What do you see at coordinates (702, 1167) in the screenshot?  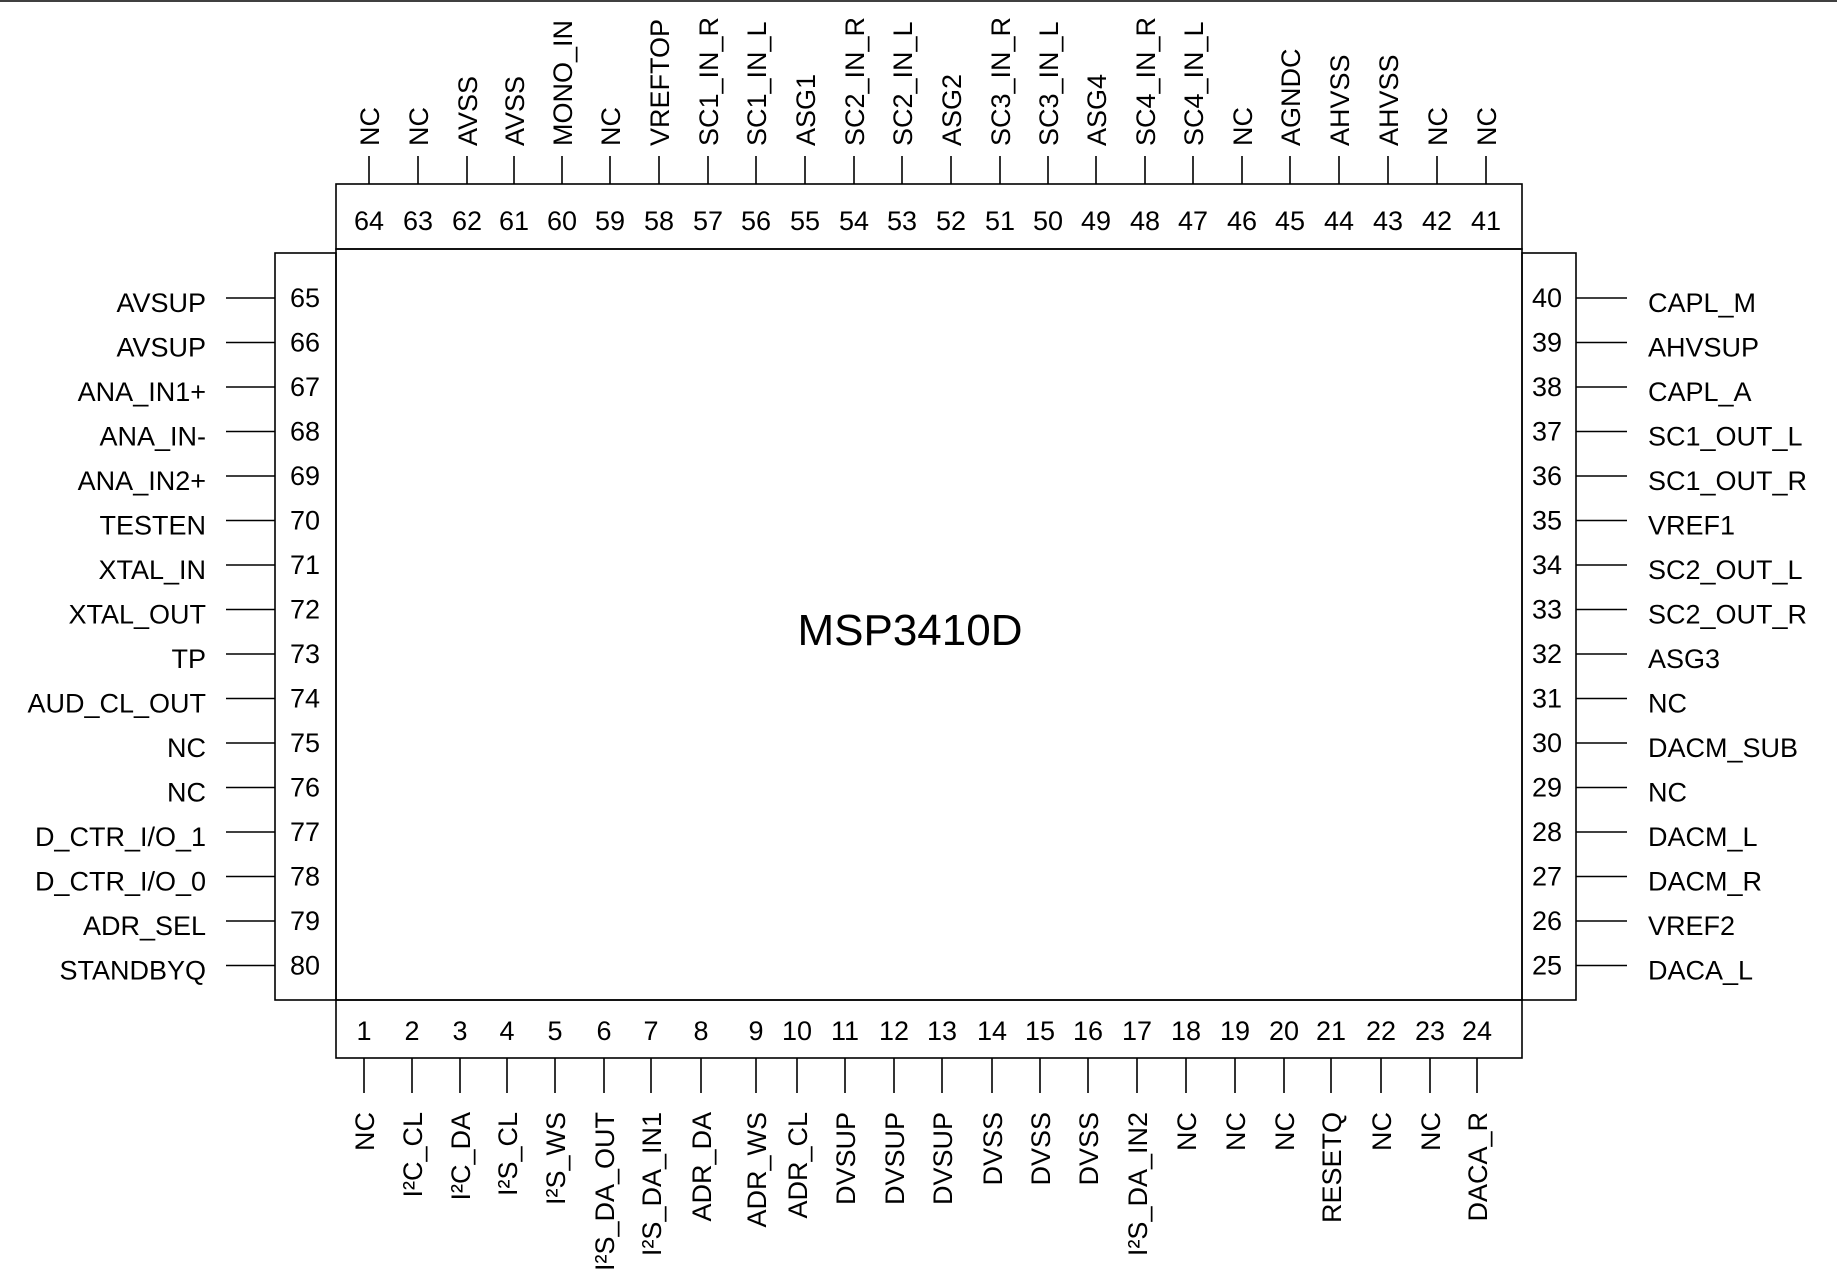 I see `pin-name: ADR_DA` at bounding box center [702, 1167].